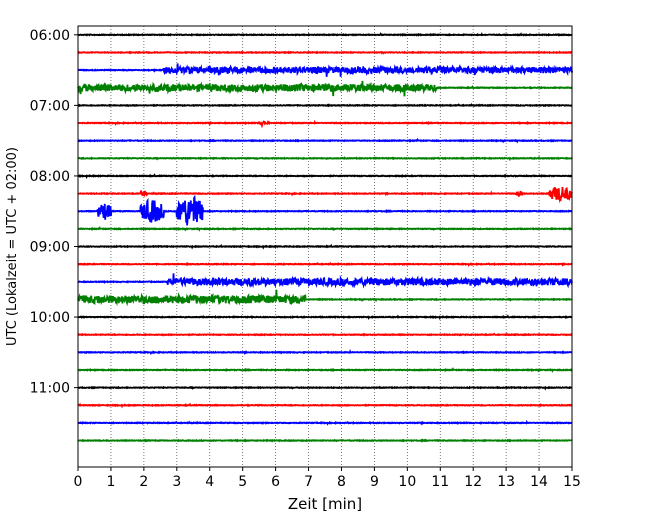 Image resolution: width=650 pixels, height=520 pixels. I want to click on x-tick-label: 15, so click(572, 482).